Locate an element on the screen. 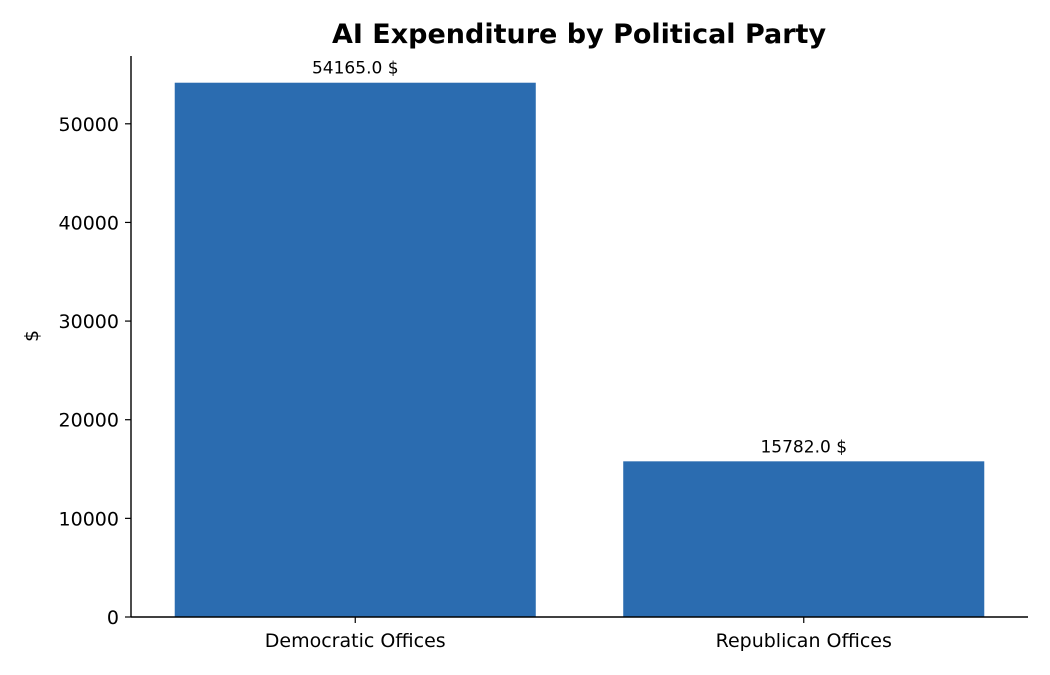 This screenshot has height=675, width=1050. chart-title: AI Expenditure by Political Party is located at coordinates (579, 34).